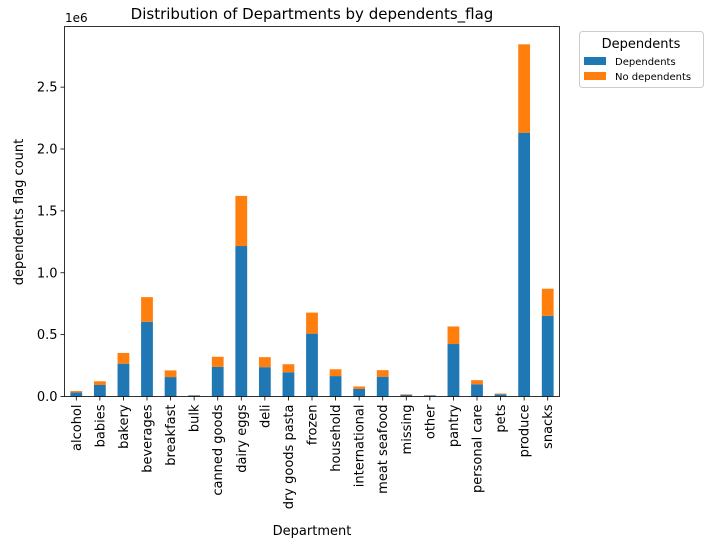  What do you see at coordinates (51, 243) in the screenshot?
I see `y-axis: 0.0 0.5 1.0 1.5 2.0 2.5` at bounding box center [51, 243].